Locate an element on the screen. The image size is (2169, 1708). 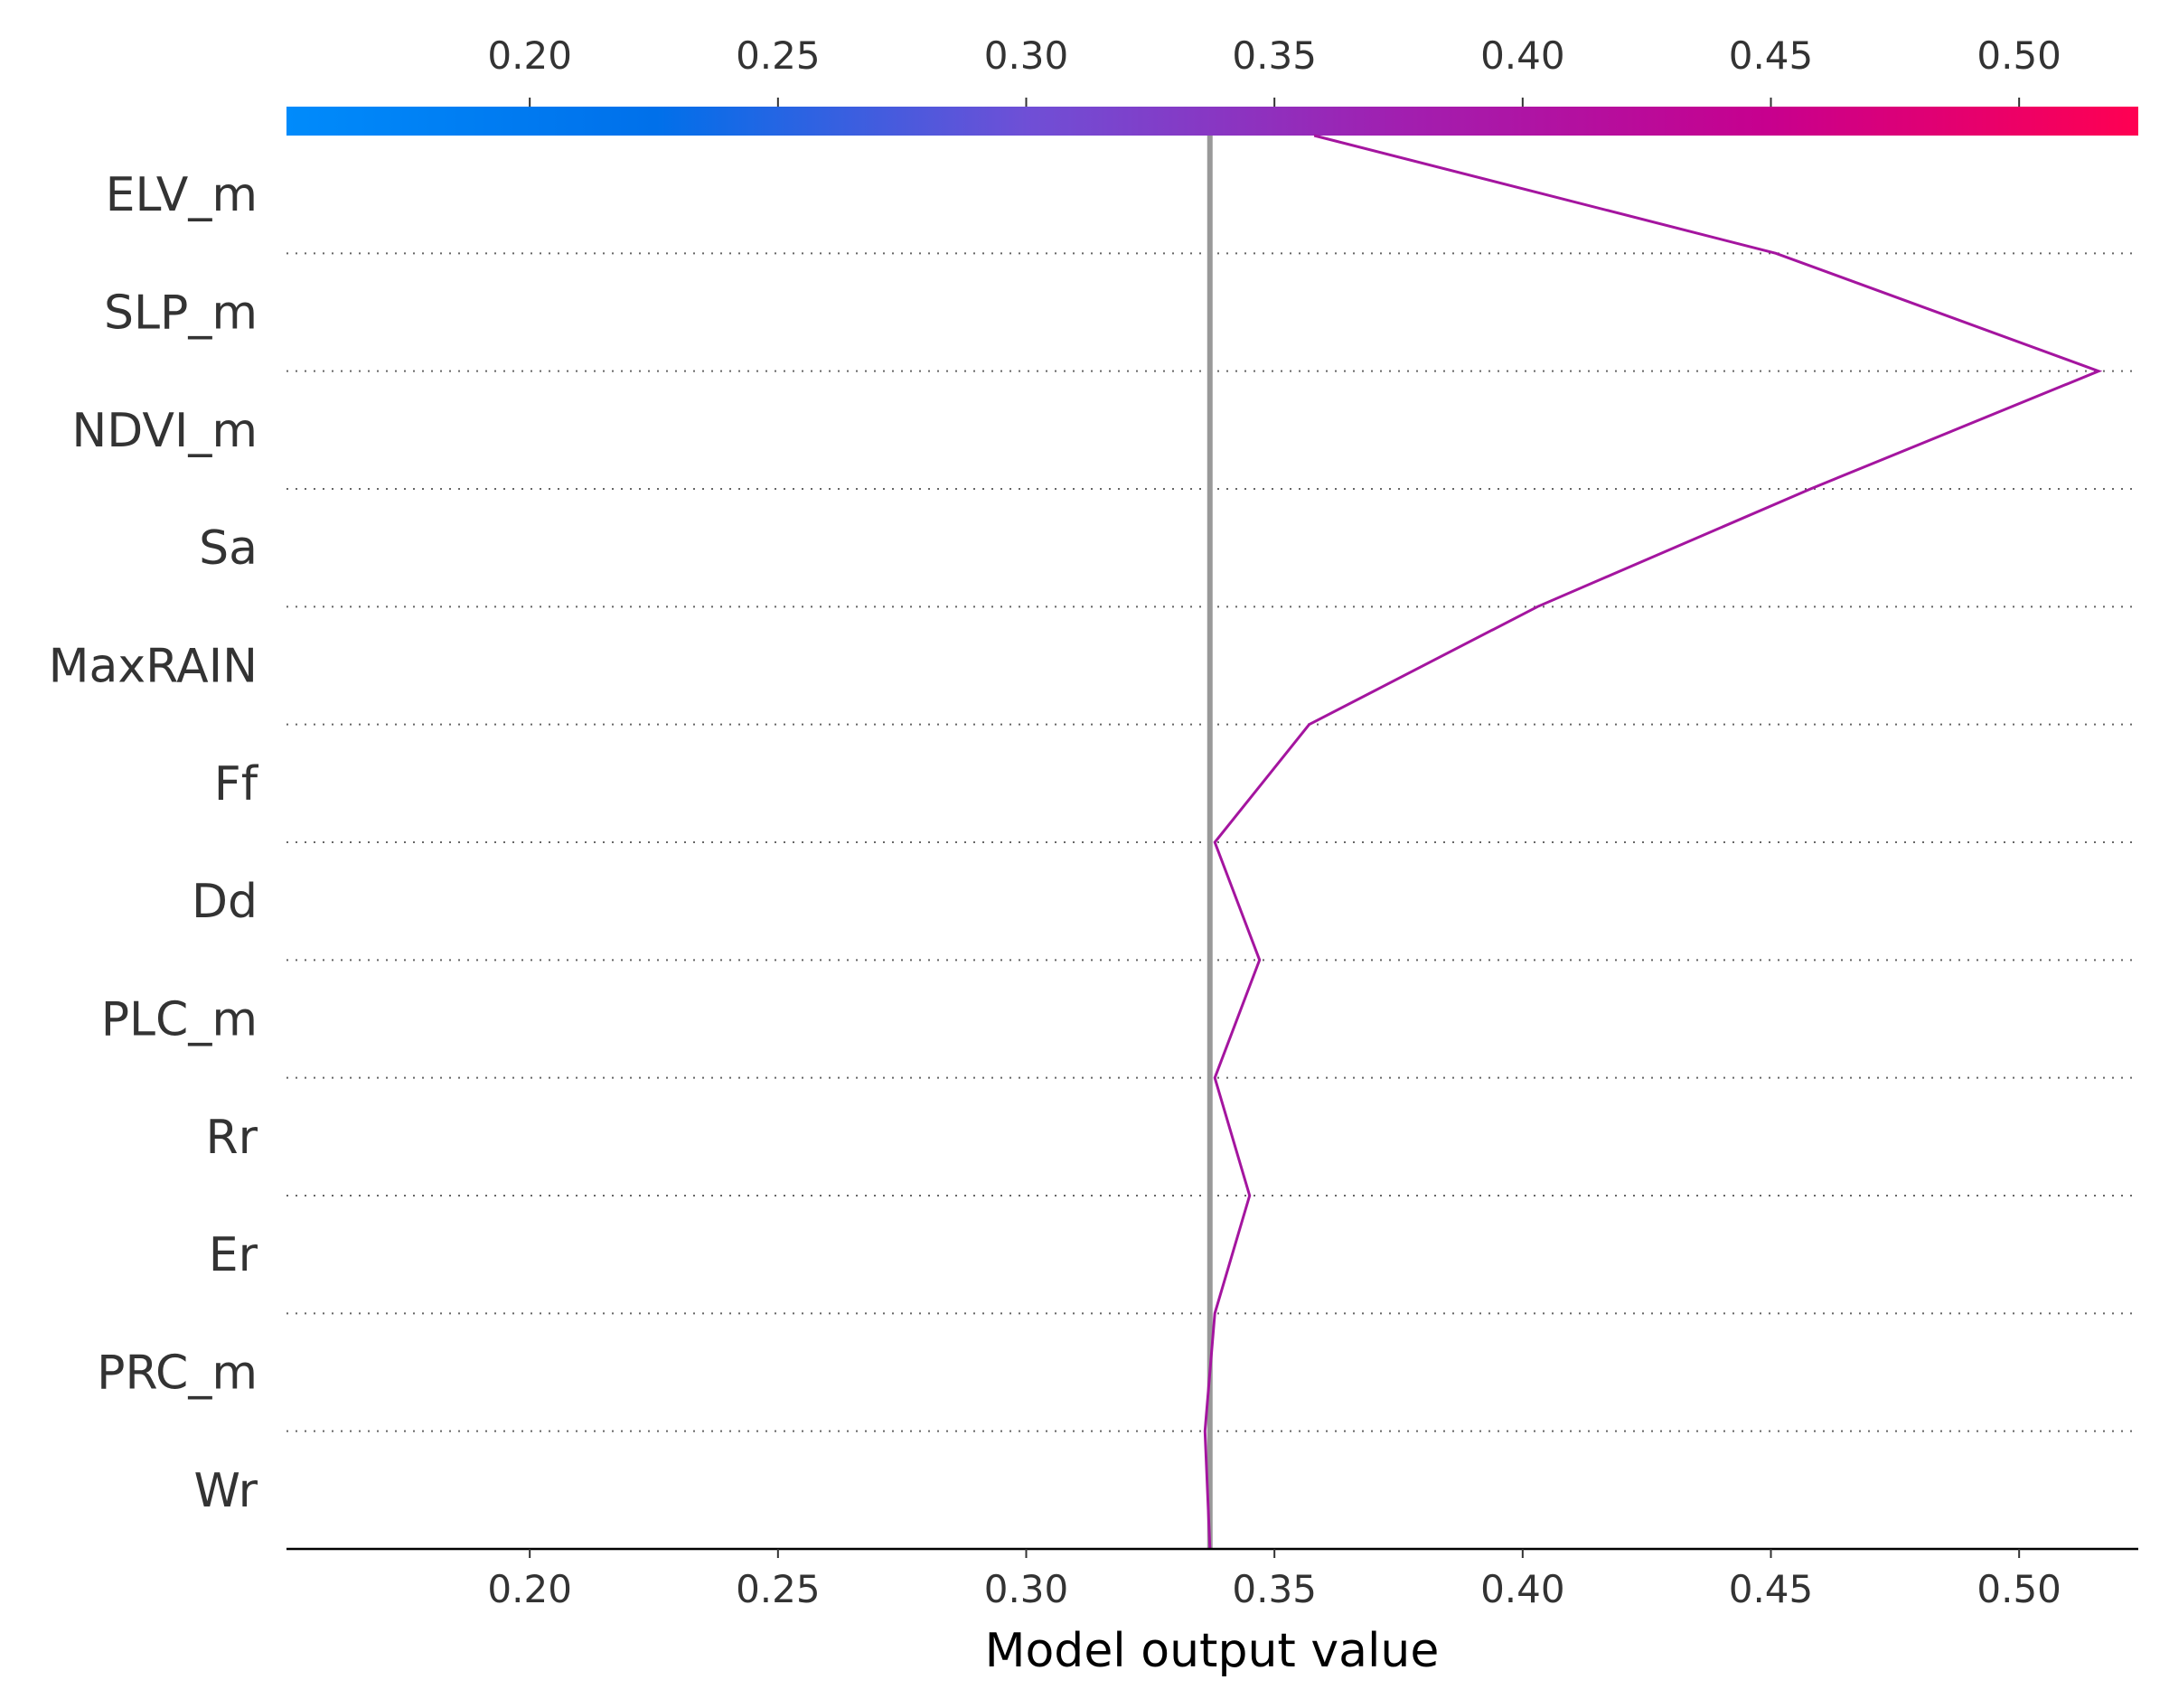
feature-label: SLP_m is located at coordinates (181, 313).